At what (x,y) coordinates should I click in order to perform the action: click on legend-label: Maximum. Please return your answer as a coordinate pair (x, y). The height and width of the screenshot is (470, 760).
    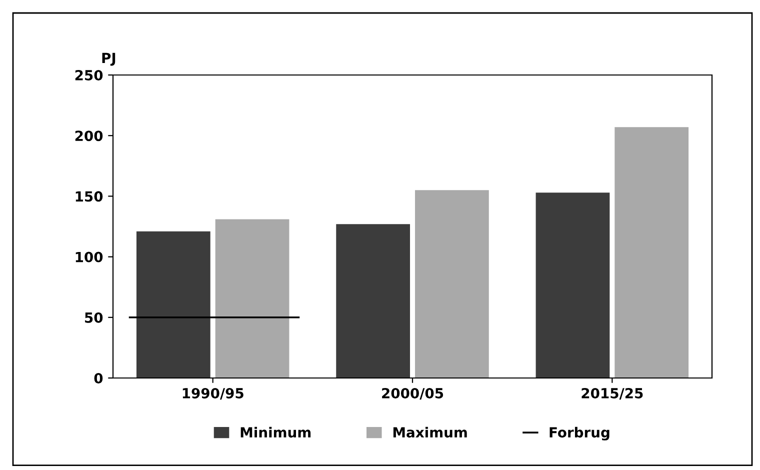
    Looking at the image, I should click on (430, 432).